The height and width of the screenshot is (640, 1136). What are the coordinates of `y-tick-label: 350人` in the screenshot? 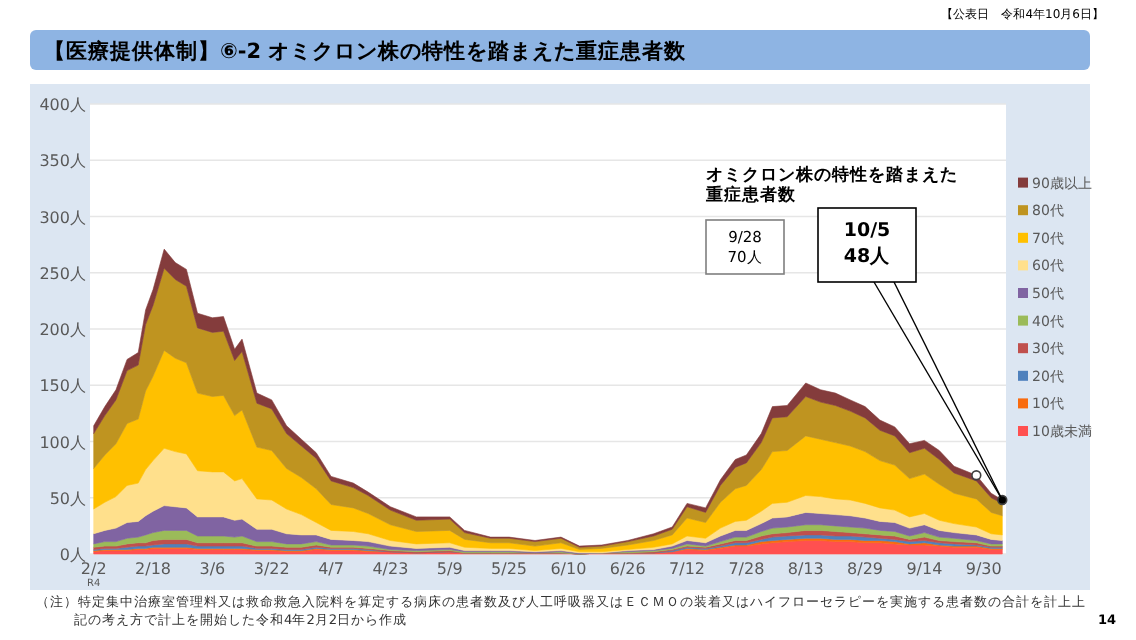 It's located at (62, 161).